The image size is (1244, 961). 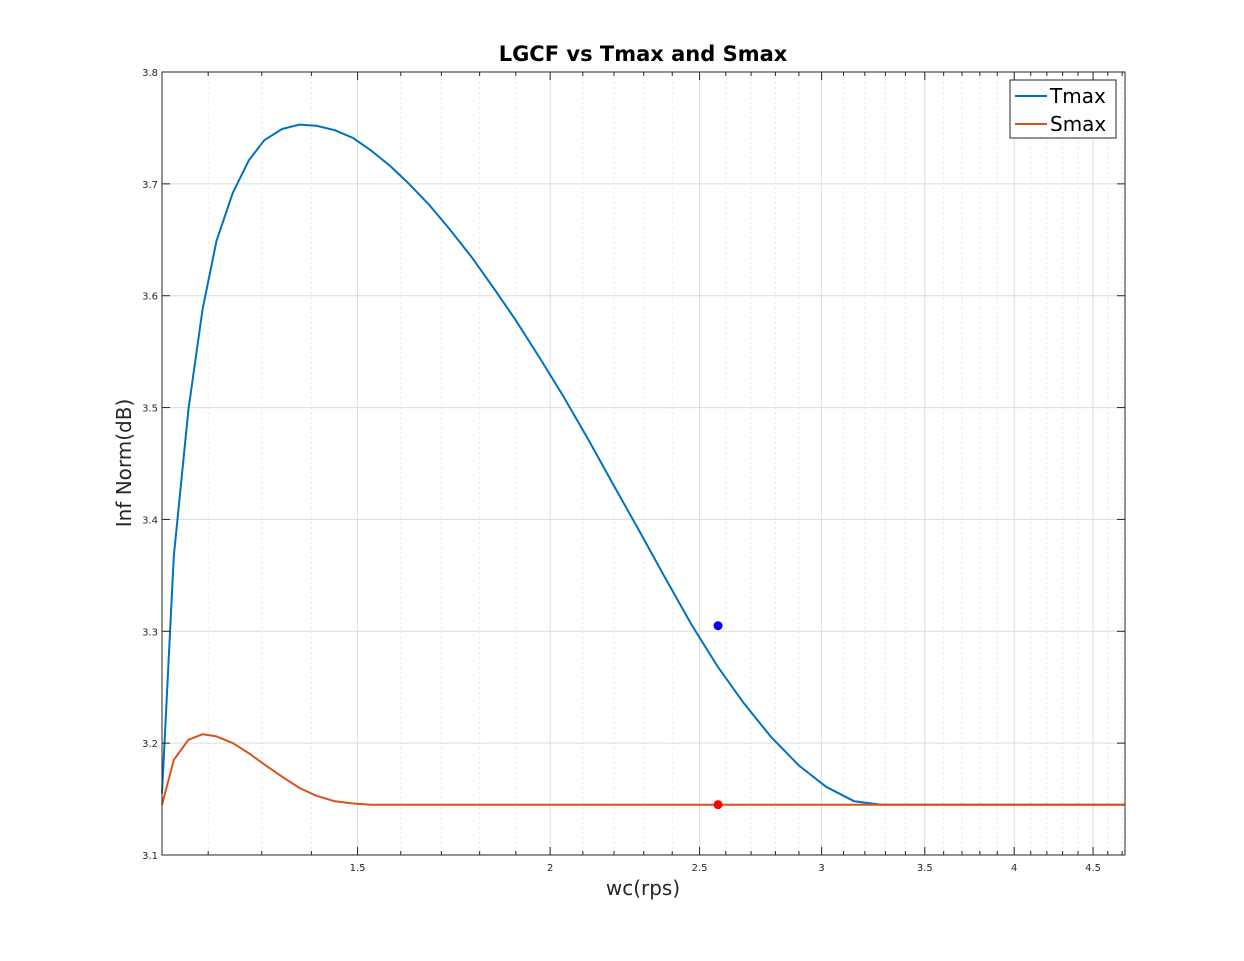 I want to click on x-tick-label: 4, so click(x=1014, y=868).